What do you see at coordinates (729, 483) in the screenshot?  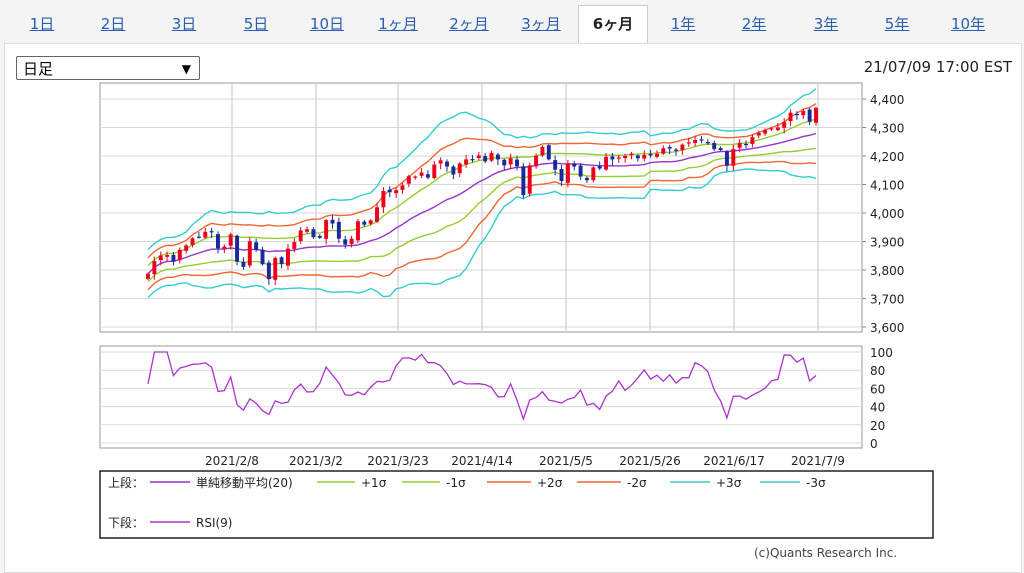 I see `legend-label-5: +3σ` at bounding box center [729, 483].